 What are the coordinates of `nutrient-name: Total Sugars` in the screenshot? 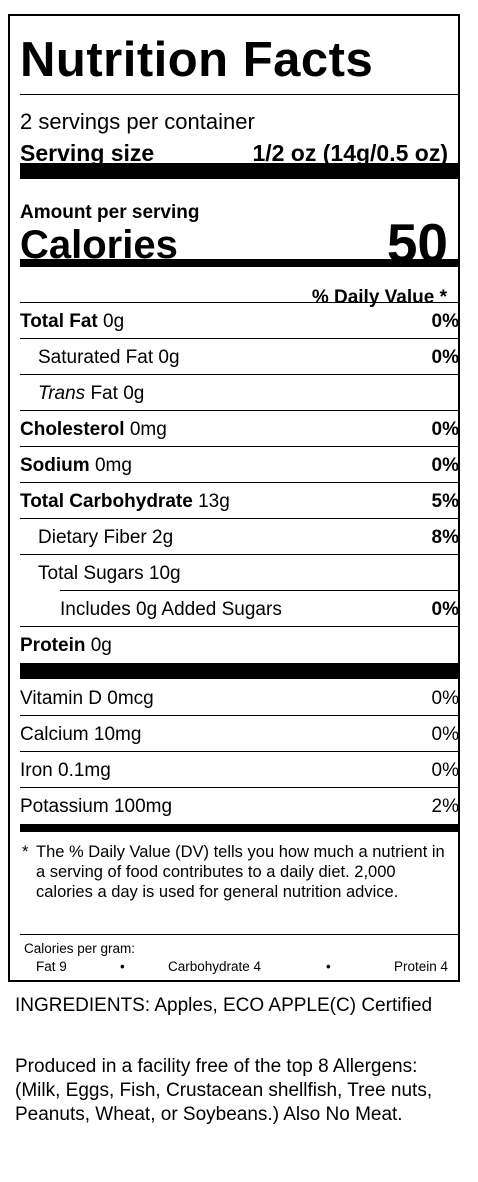 It's located at (91, 573).